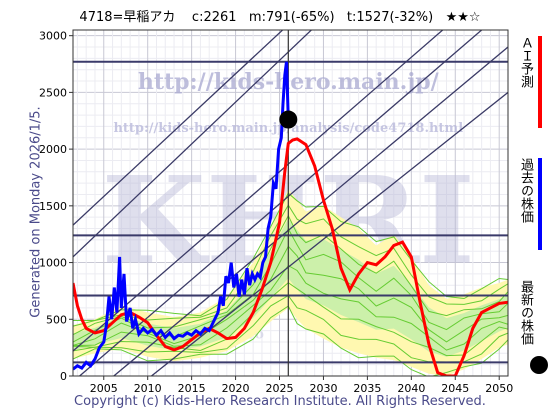  I want to click on forecast-band-line, so click(290, 340).